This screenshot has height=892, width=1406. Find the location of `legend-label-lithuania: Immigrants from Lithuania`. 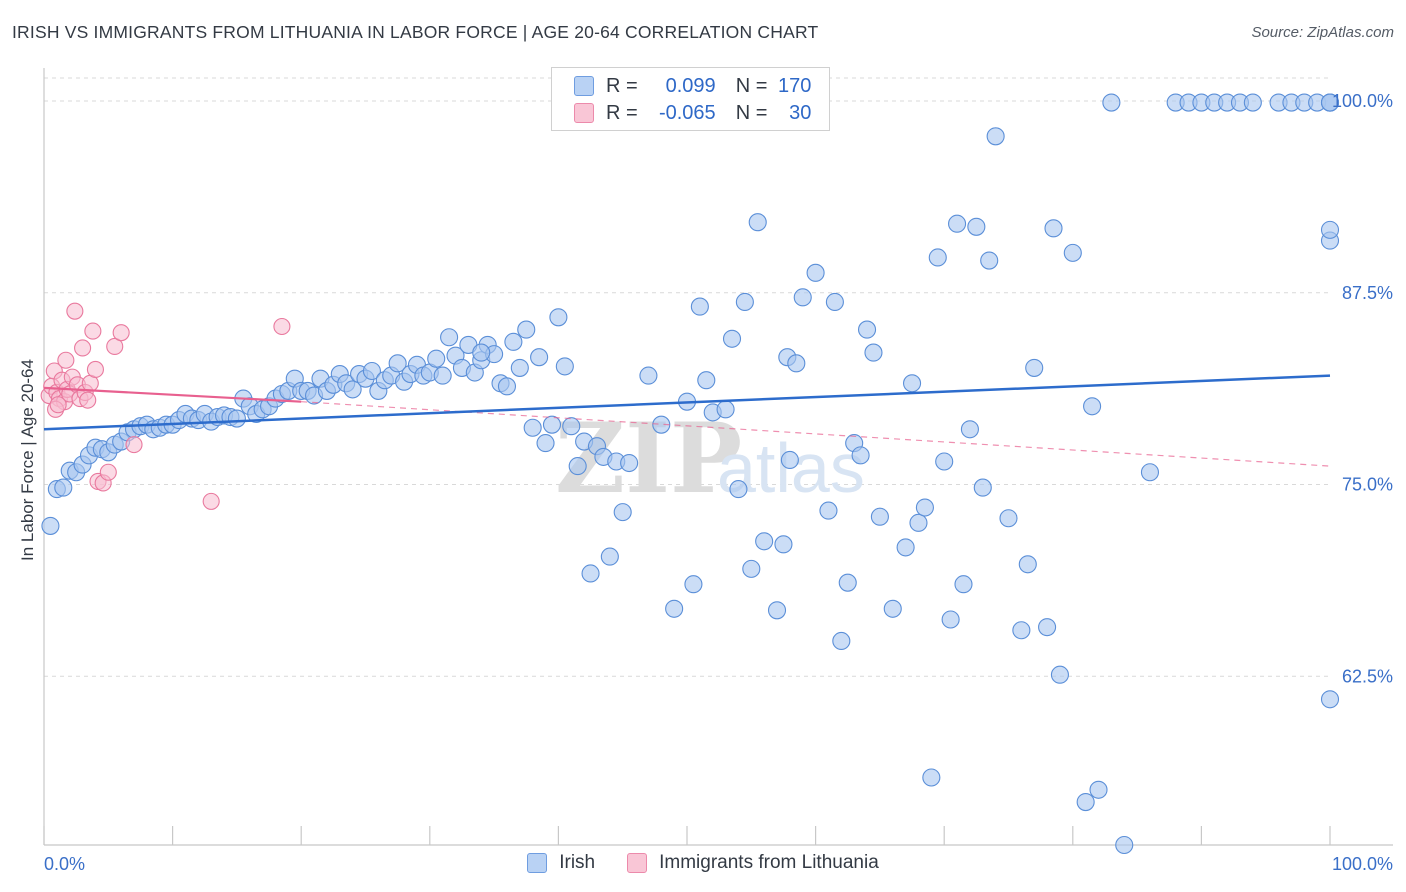

legend-label-lithuania: Immigrants from Lithuania is located at coordinates (769, 862).